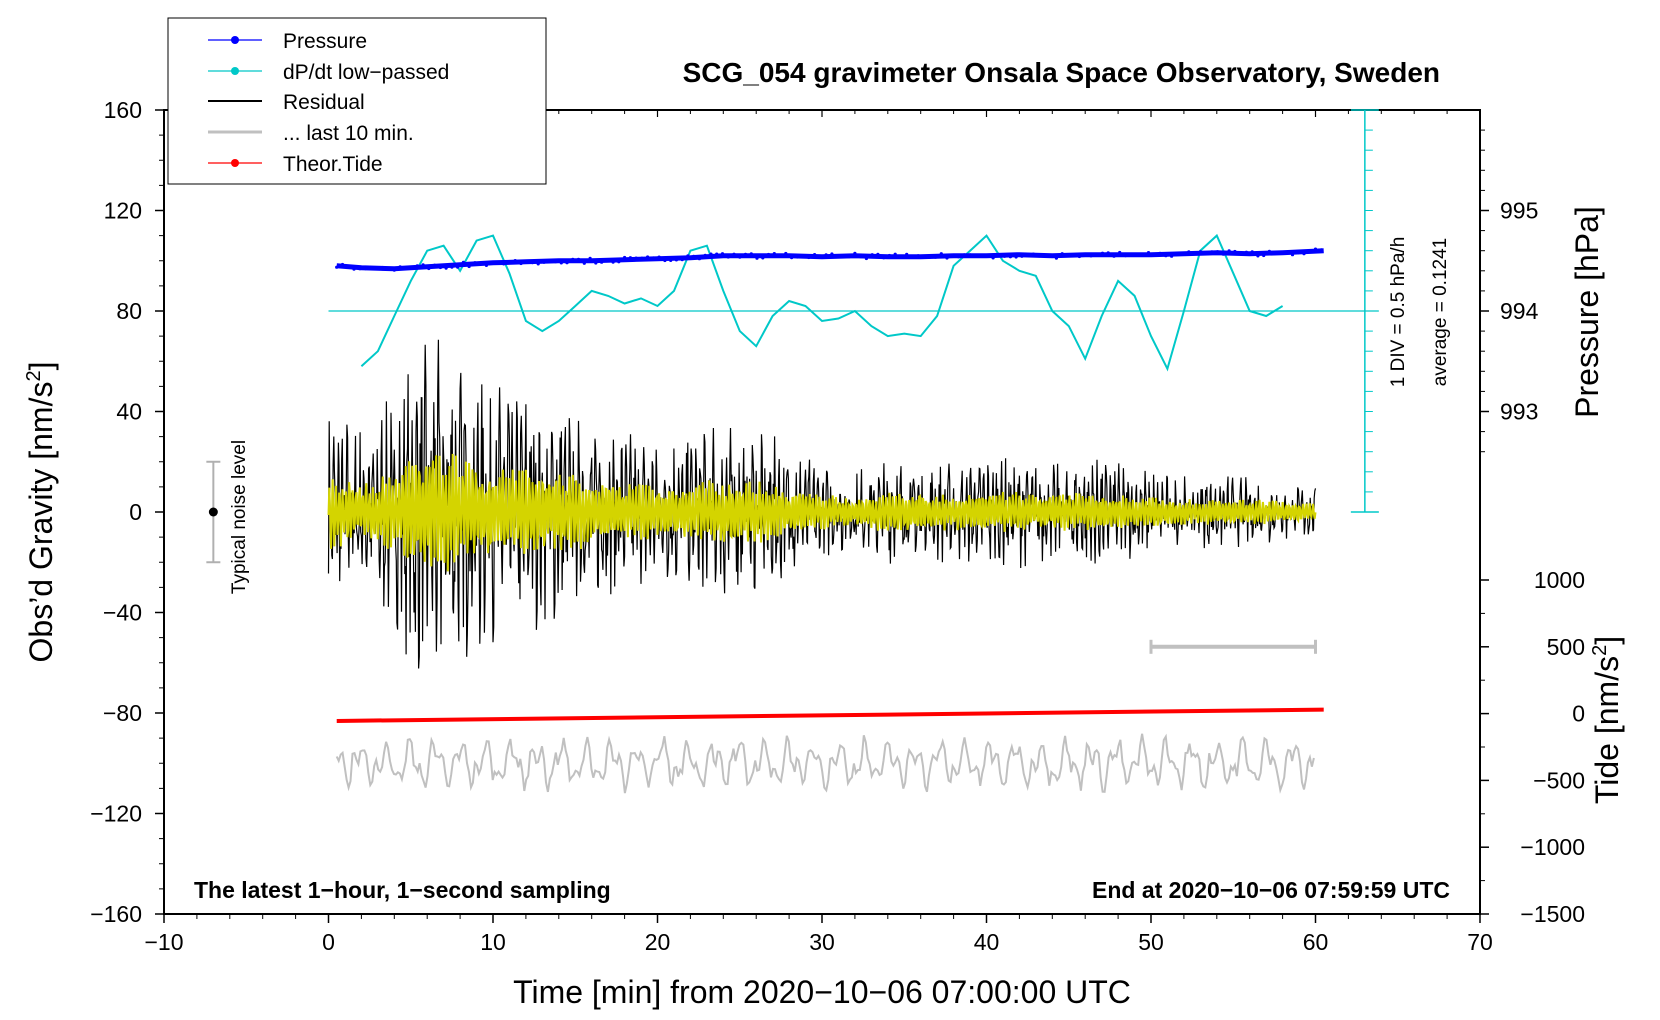 The height and width of the screenshot is (1020, 1660). I want to click on legend-item-dpdt: dP/dt low−passed, so click(328, 72).